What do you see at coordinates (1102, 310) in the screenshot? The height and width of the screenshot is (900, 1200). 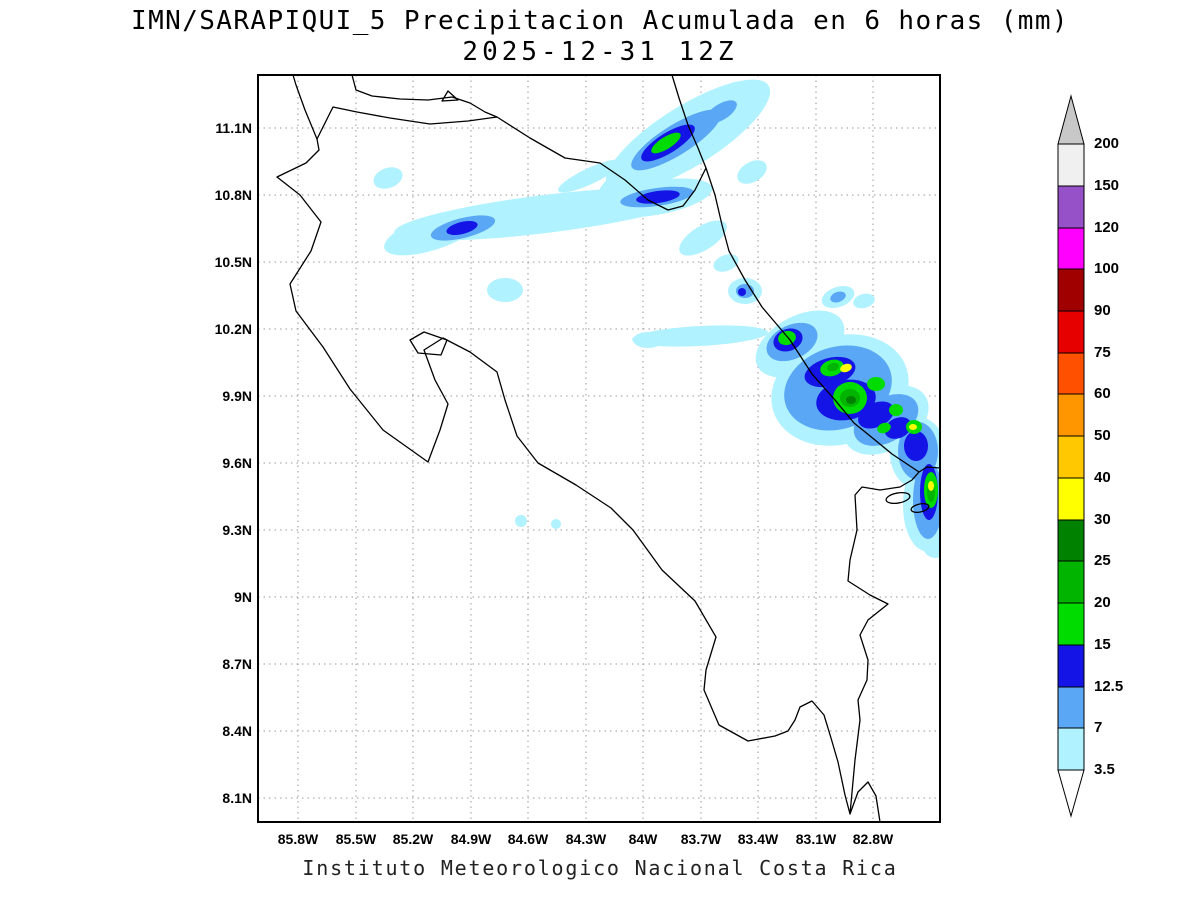 I see `colorbar-tick-label: 90` at bounding box center [1102, 310].